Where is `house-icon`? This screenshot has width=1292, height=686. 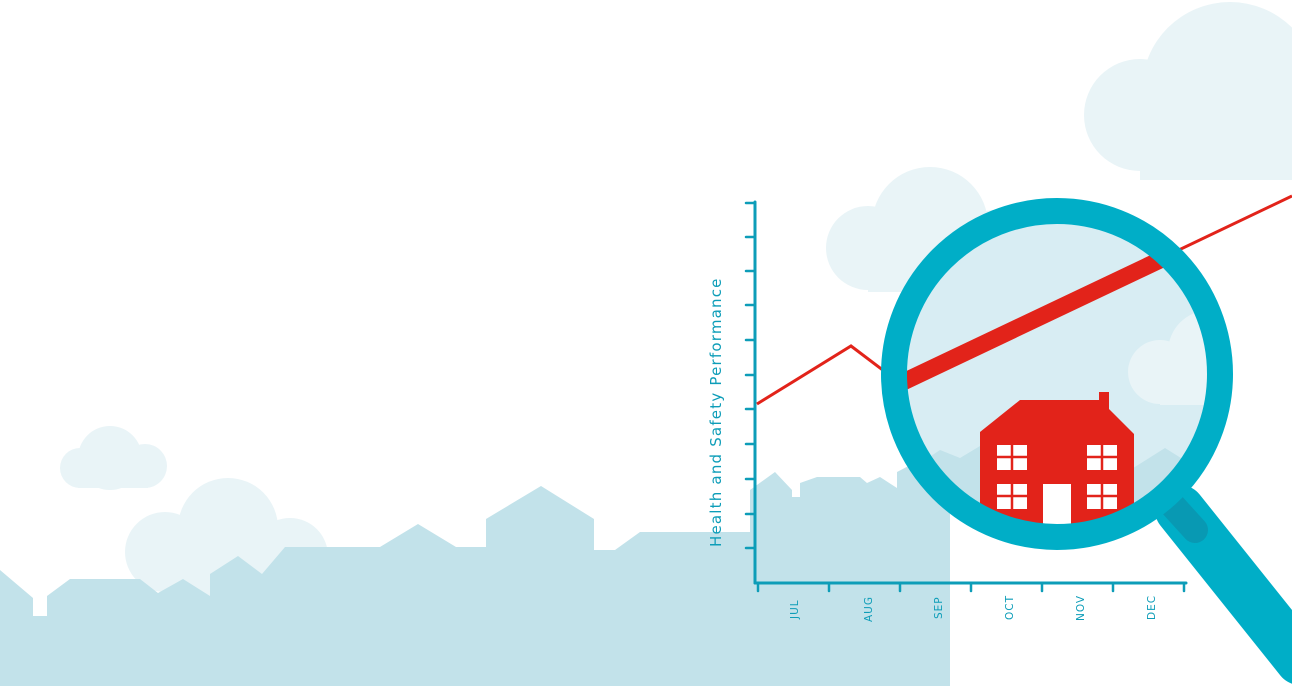 house-icon is located at coordinates (1057, 465).